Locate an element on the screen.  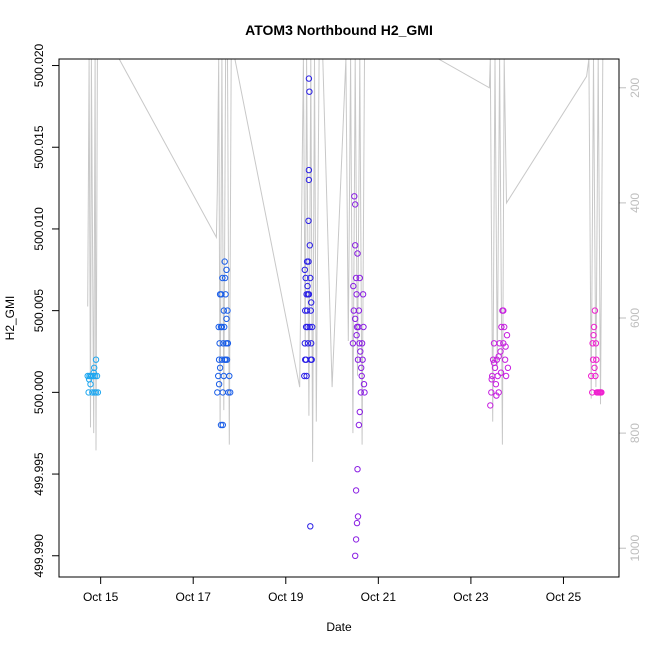
right-tick-label: 800 is located at coordinates (635, 433).